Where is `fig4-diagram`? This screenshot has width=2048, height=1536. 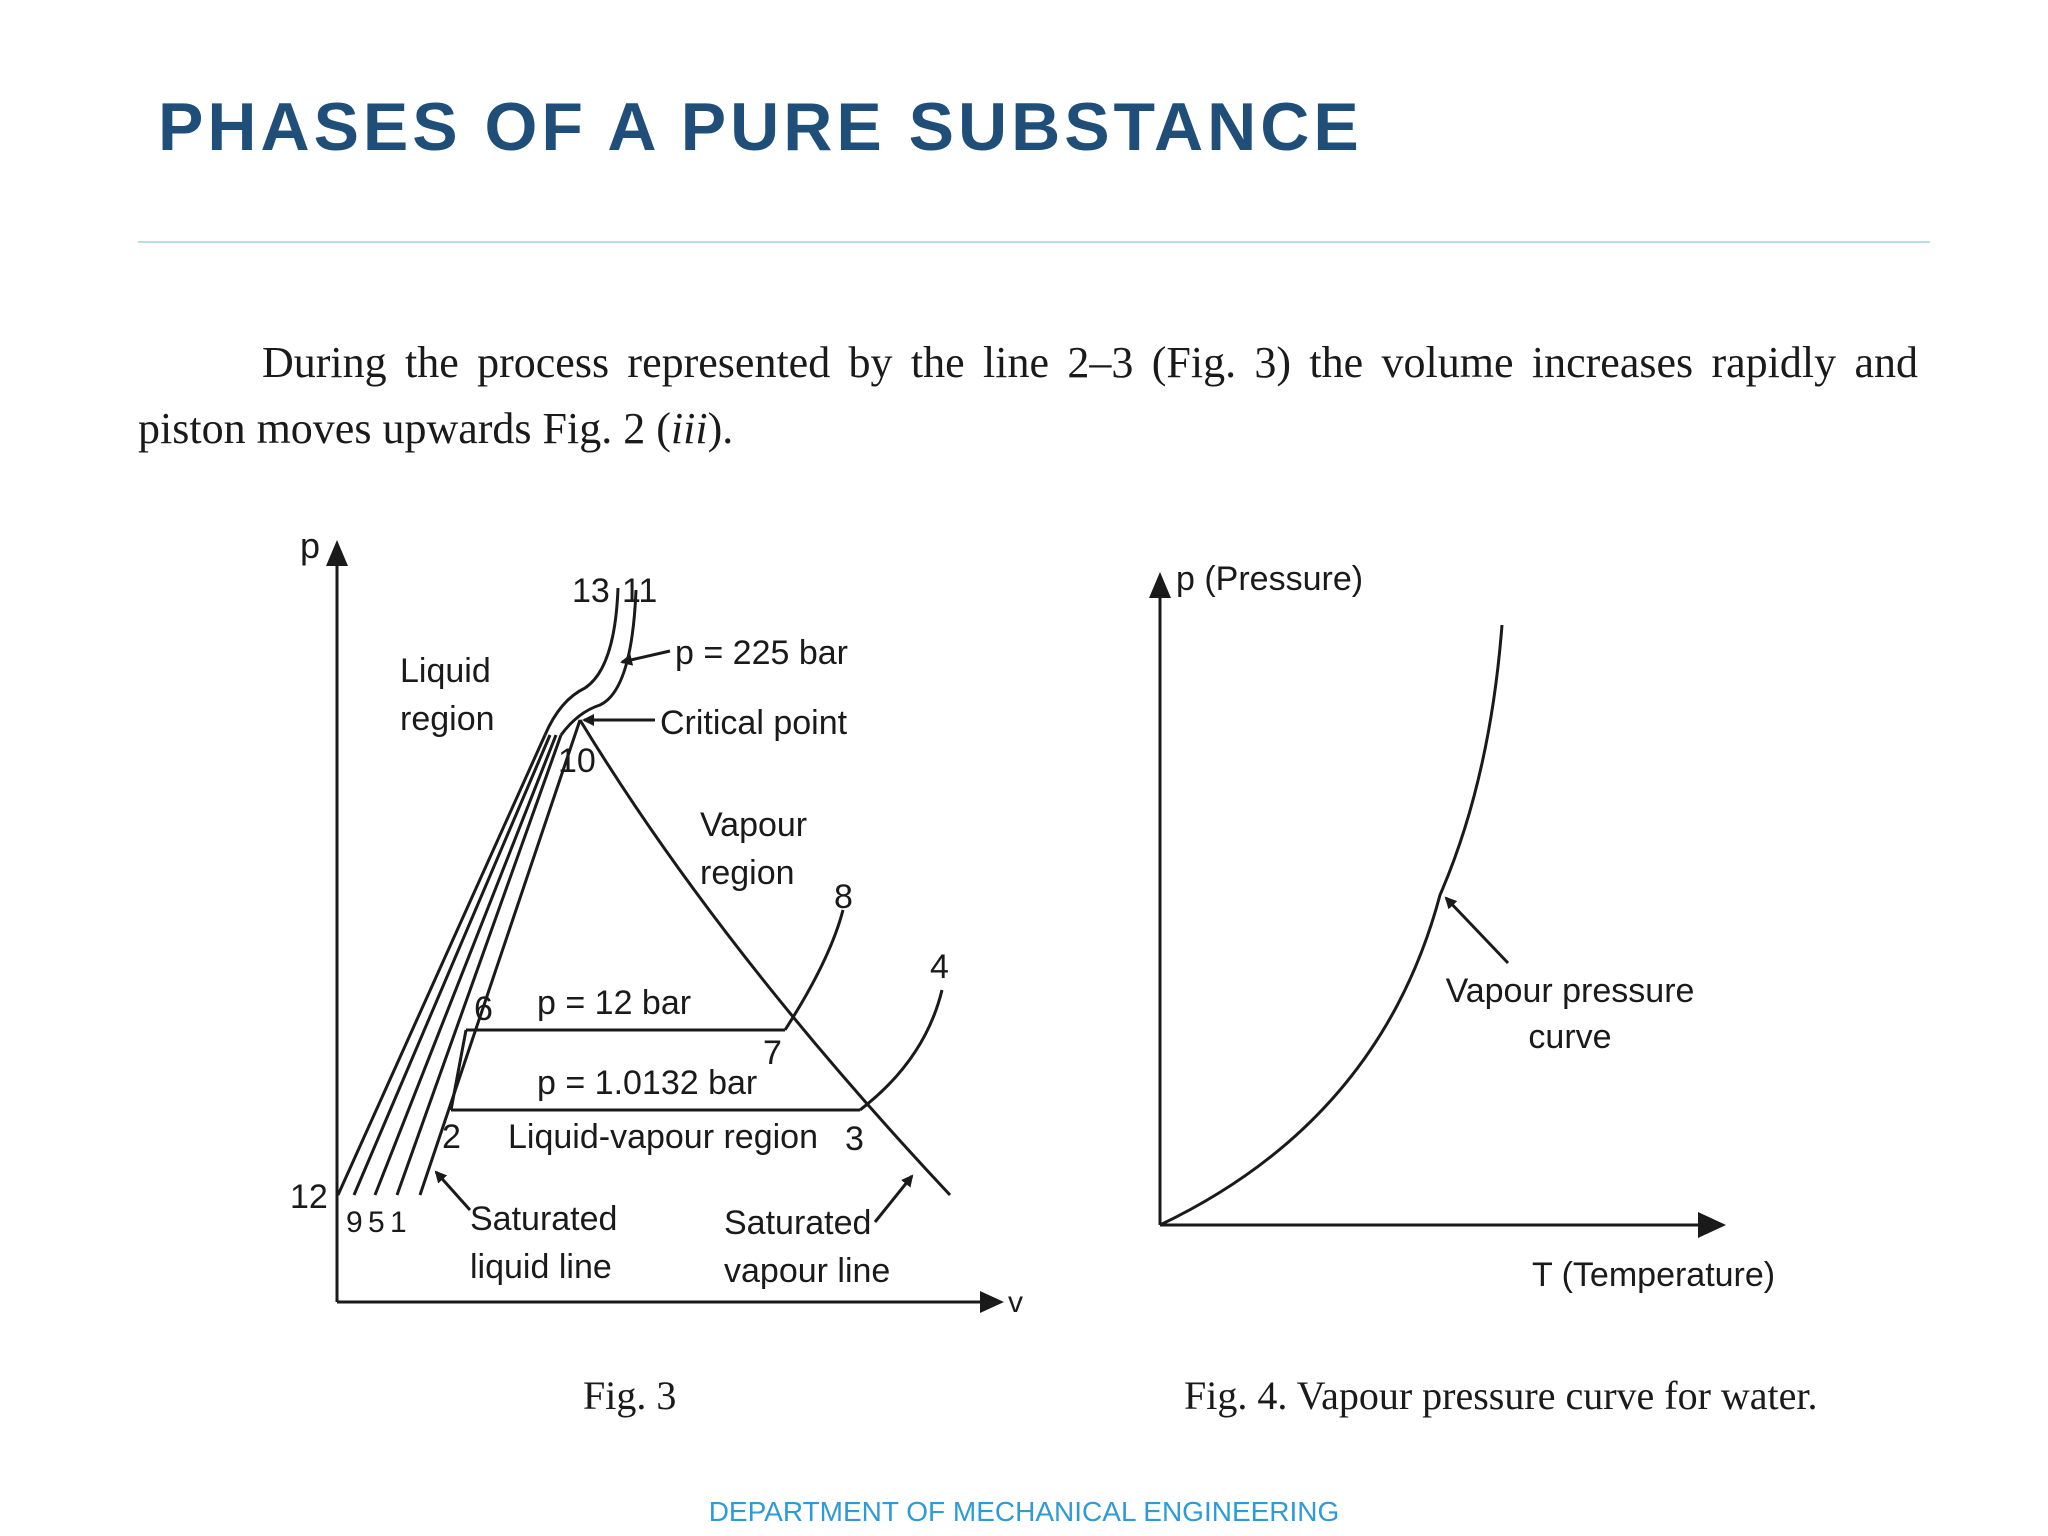 fig4-diagram is located at coordinates (1437, 905).